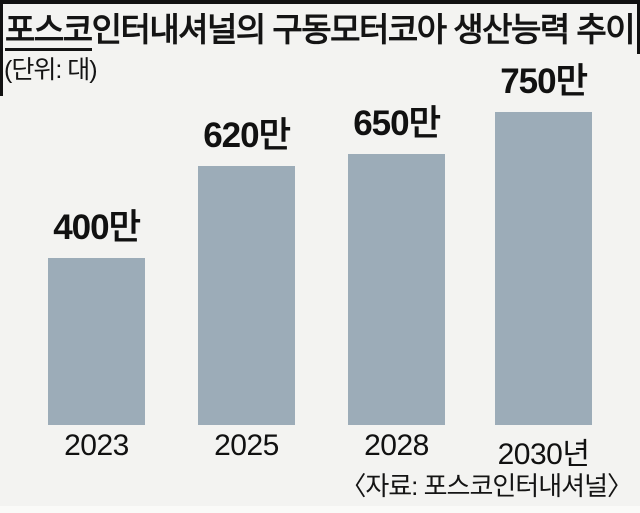  I want to click on unit-label: (단위: 대), so click(51, 70).